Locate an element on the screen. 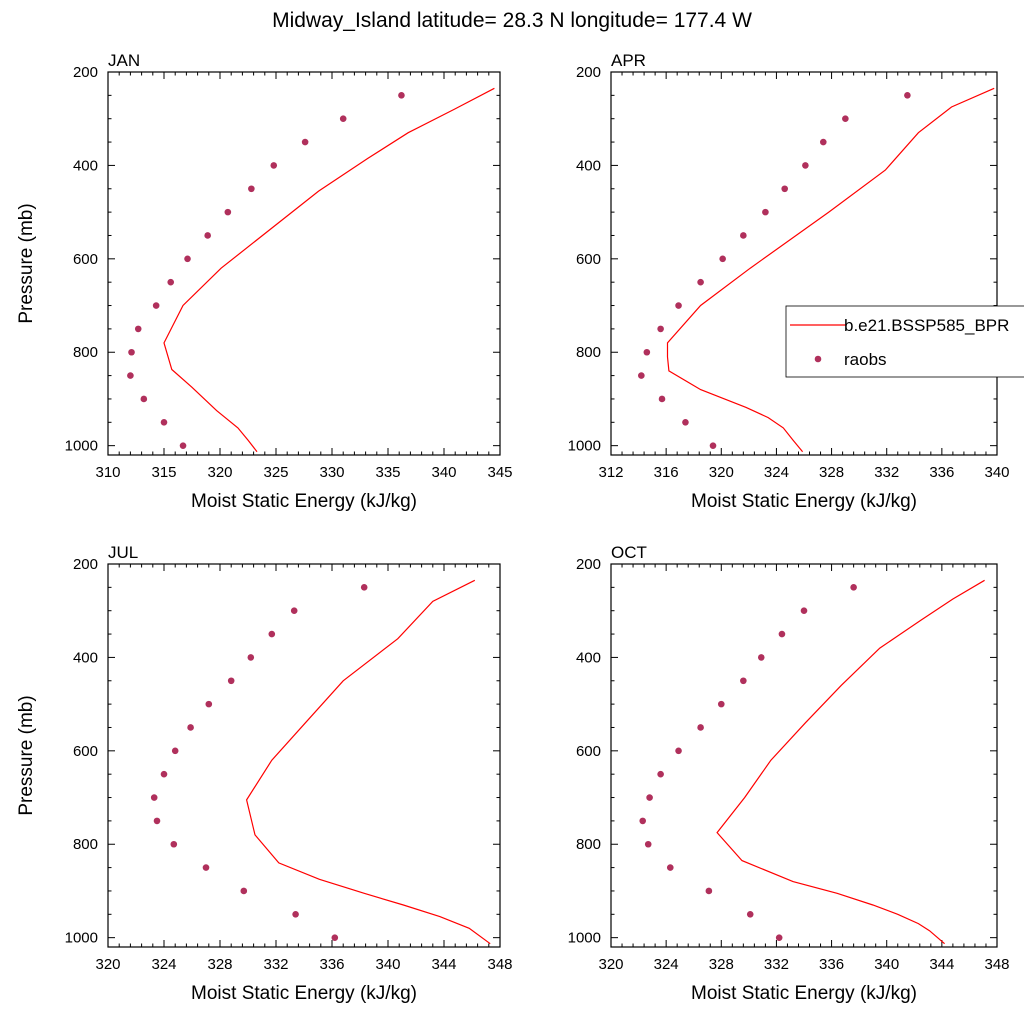  legend-obs-swatch is located at coordinates (818, 359).